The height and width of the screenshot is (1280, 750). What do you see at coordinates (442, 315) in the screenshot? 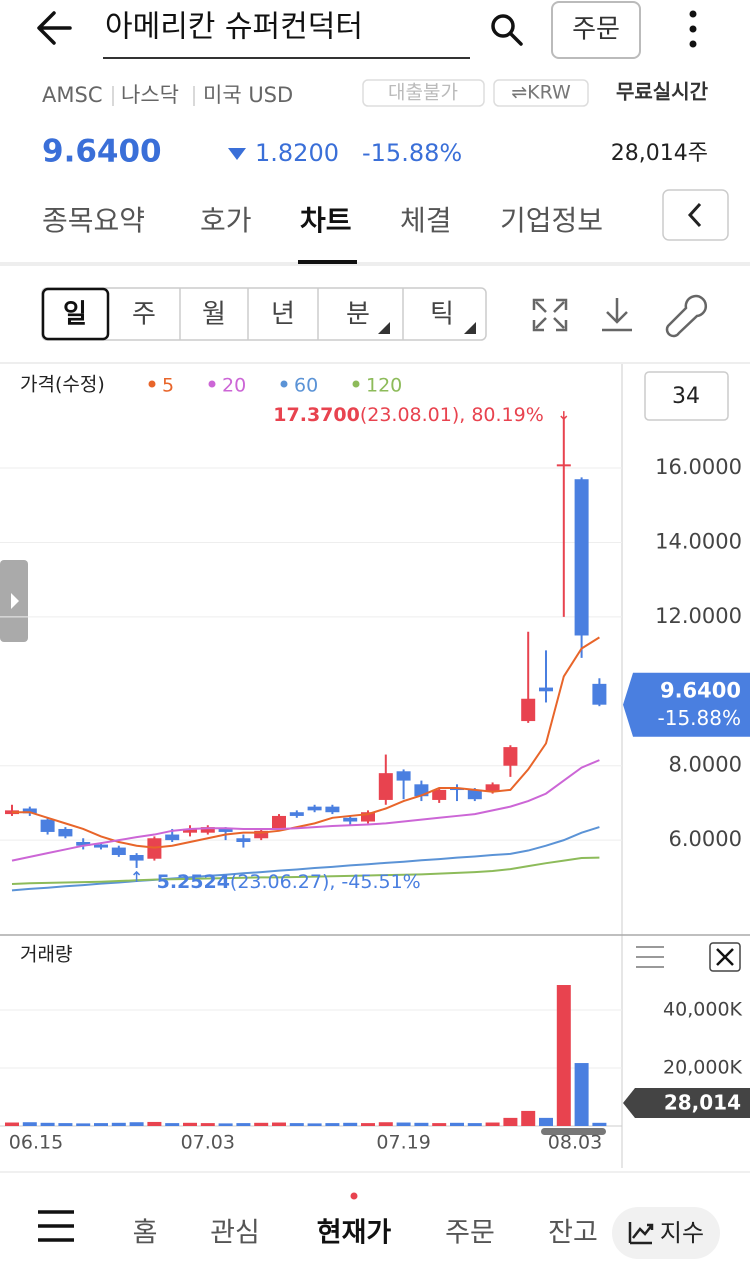
I see `period: 틱` at bounding box center [442, 315].